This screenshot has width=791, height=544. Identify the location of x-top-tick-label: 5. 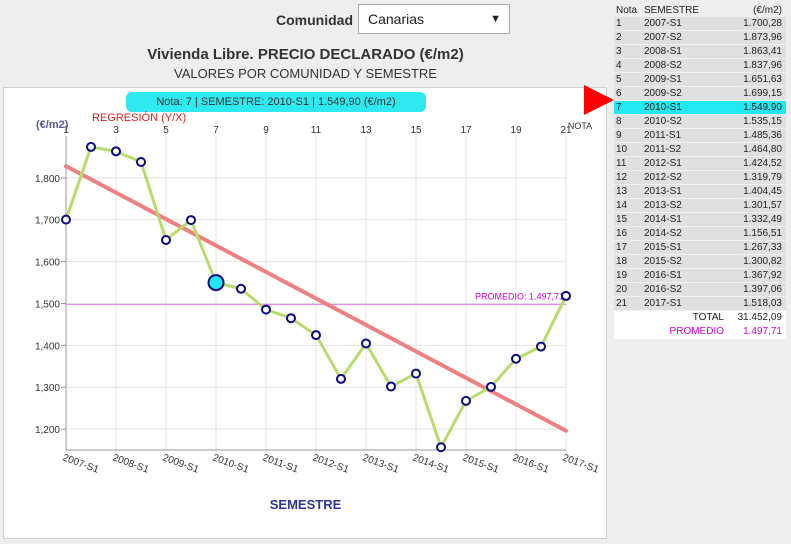
(166, 130).